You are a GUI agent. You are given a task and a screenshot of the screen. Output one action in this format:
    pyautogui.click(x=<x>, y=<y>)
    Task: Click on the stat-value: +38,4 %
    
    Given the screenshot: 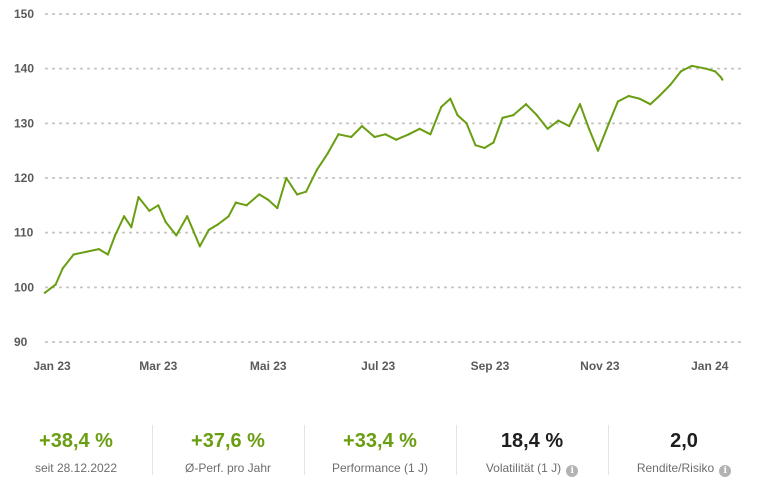 What is the action you would take?
    pyautogui.click(x=76, y=441)
    